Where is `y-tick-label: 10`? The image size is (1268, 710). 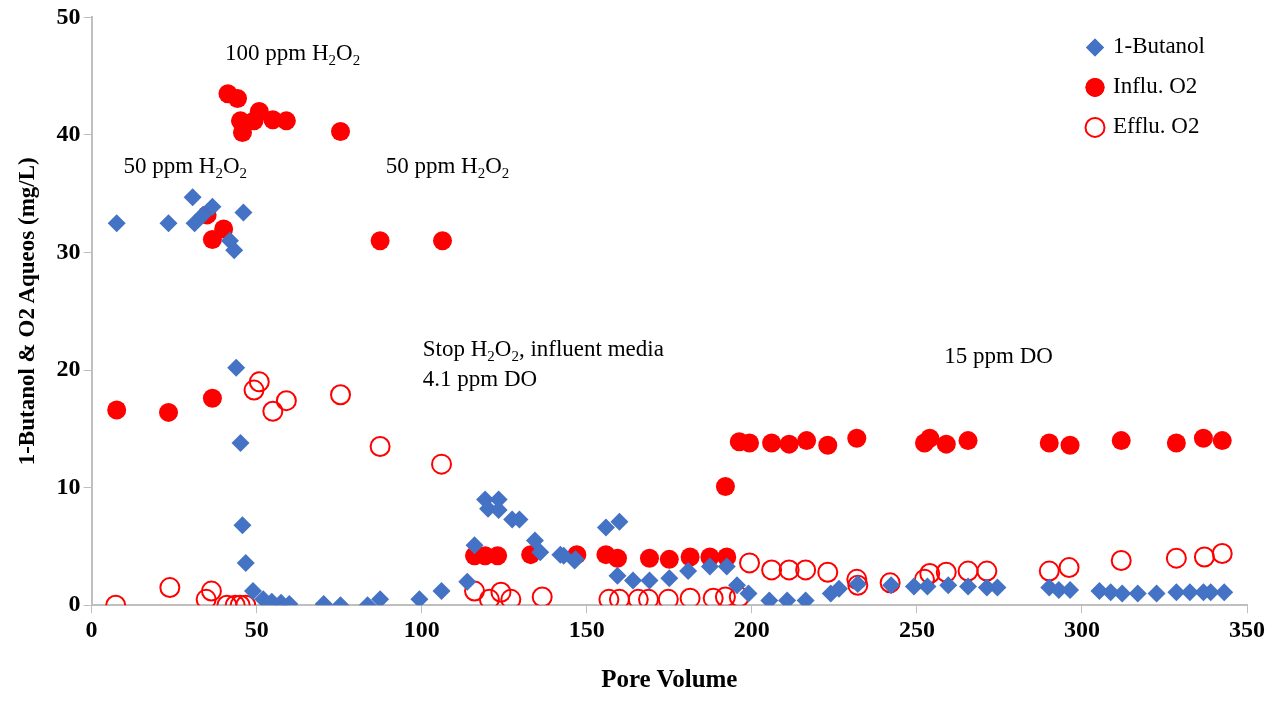 y-tick-label: 10 is located at coordinates (68, 485).